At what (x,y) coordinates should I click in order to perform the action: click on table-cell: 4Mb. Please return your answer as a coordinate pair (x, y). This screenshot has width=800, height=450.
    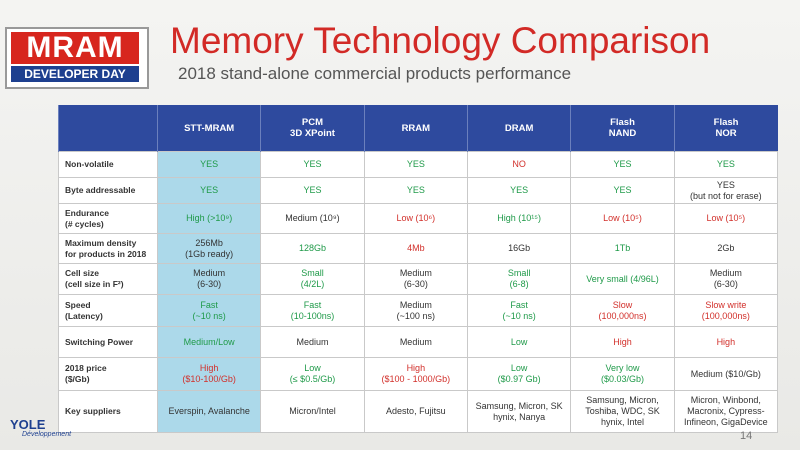
    Looking at the image, I should click on (415, 248).